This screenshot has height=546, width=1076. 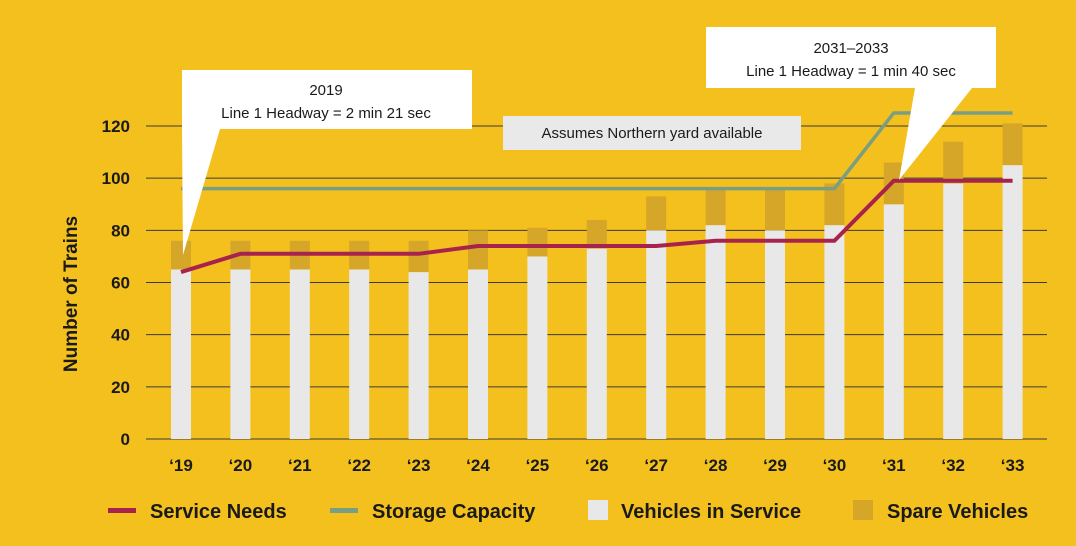 I want to click on callout-2019-box, so click(x=327, y=162).